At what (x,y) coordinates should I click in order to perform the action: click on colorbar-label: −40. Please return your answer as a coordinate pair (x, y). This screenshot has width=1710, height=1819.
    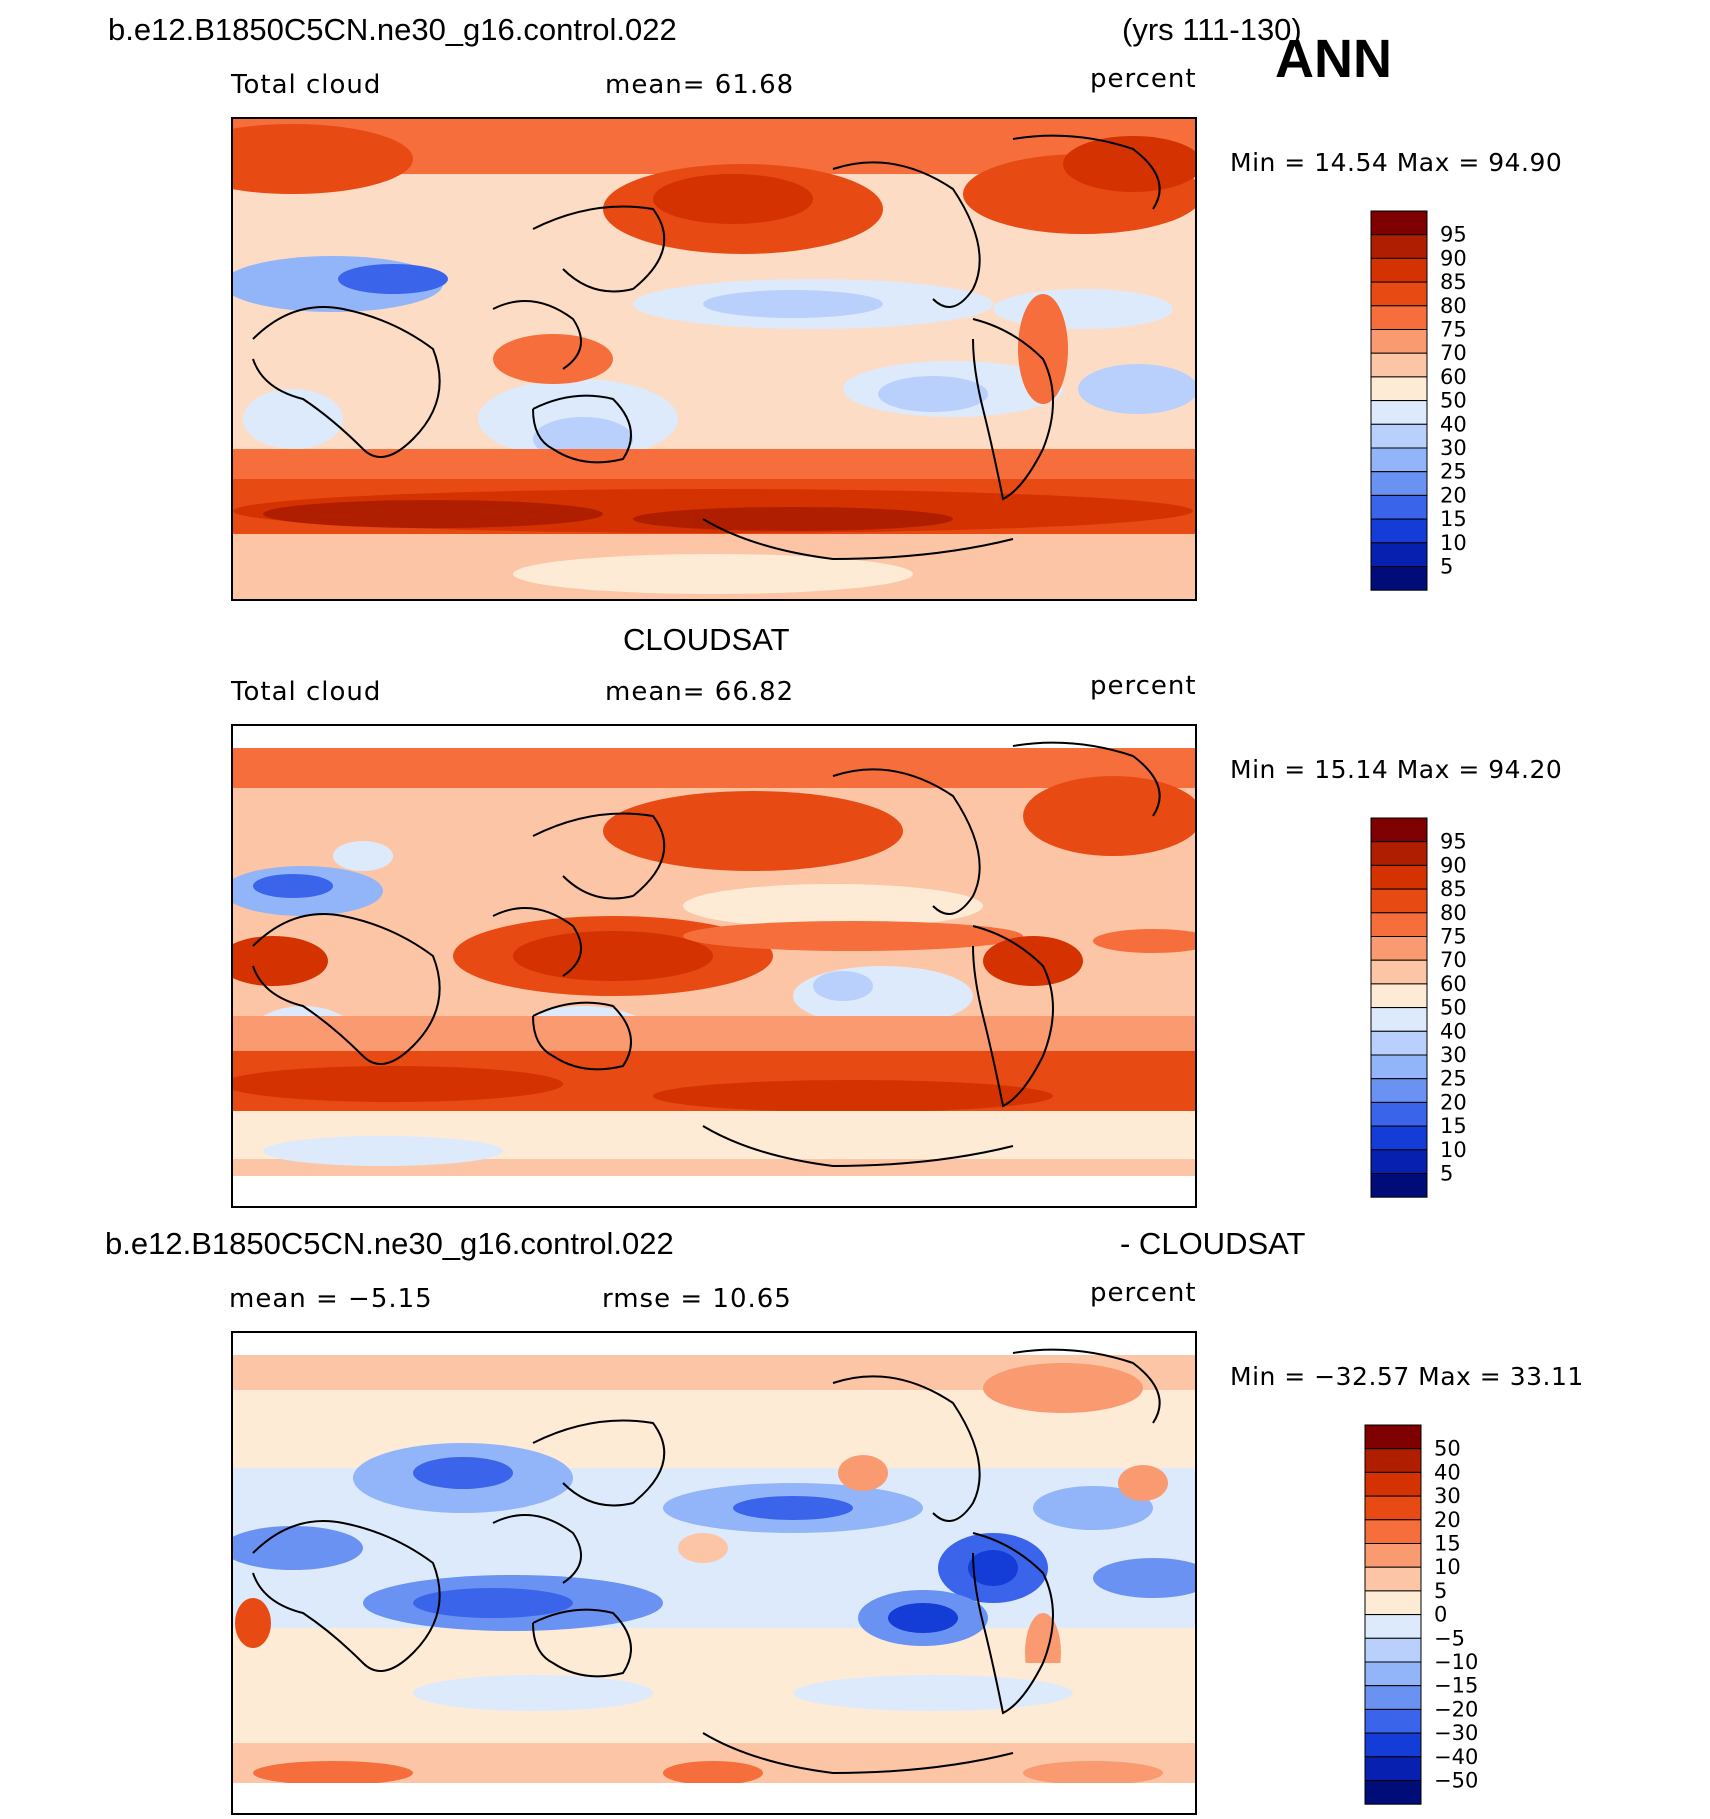
    Looking at the image, I should click on (1456, 1757).